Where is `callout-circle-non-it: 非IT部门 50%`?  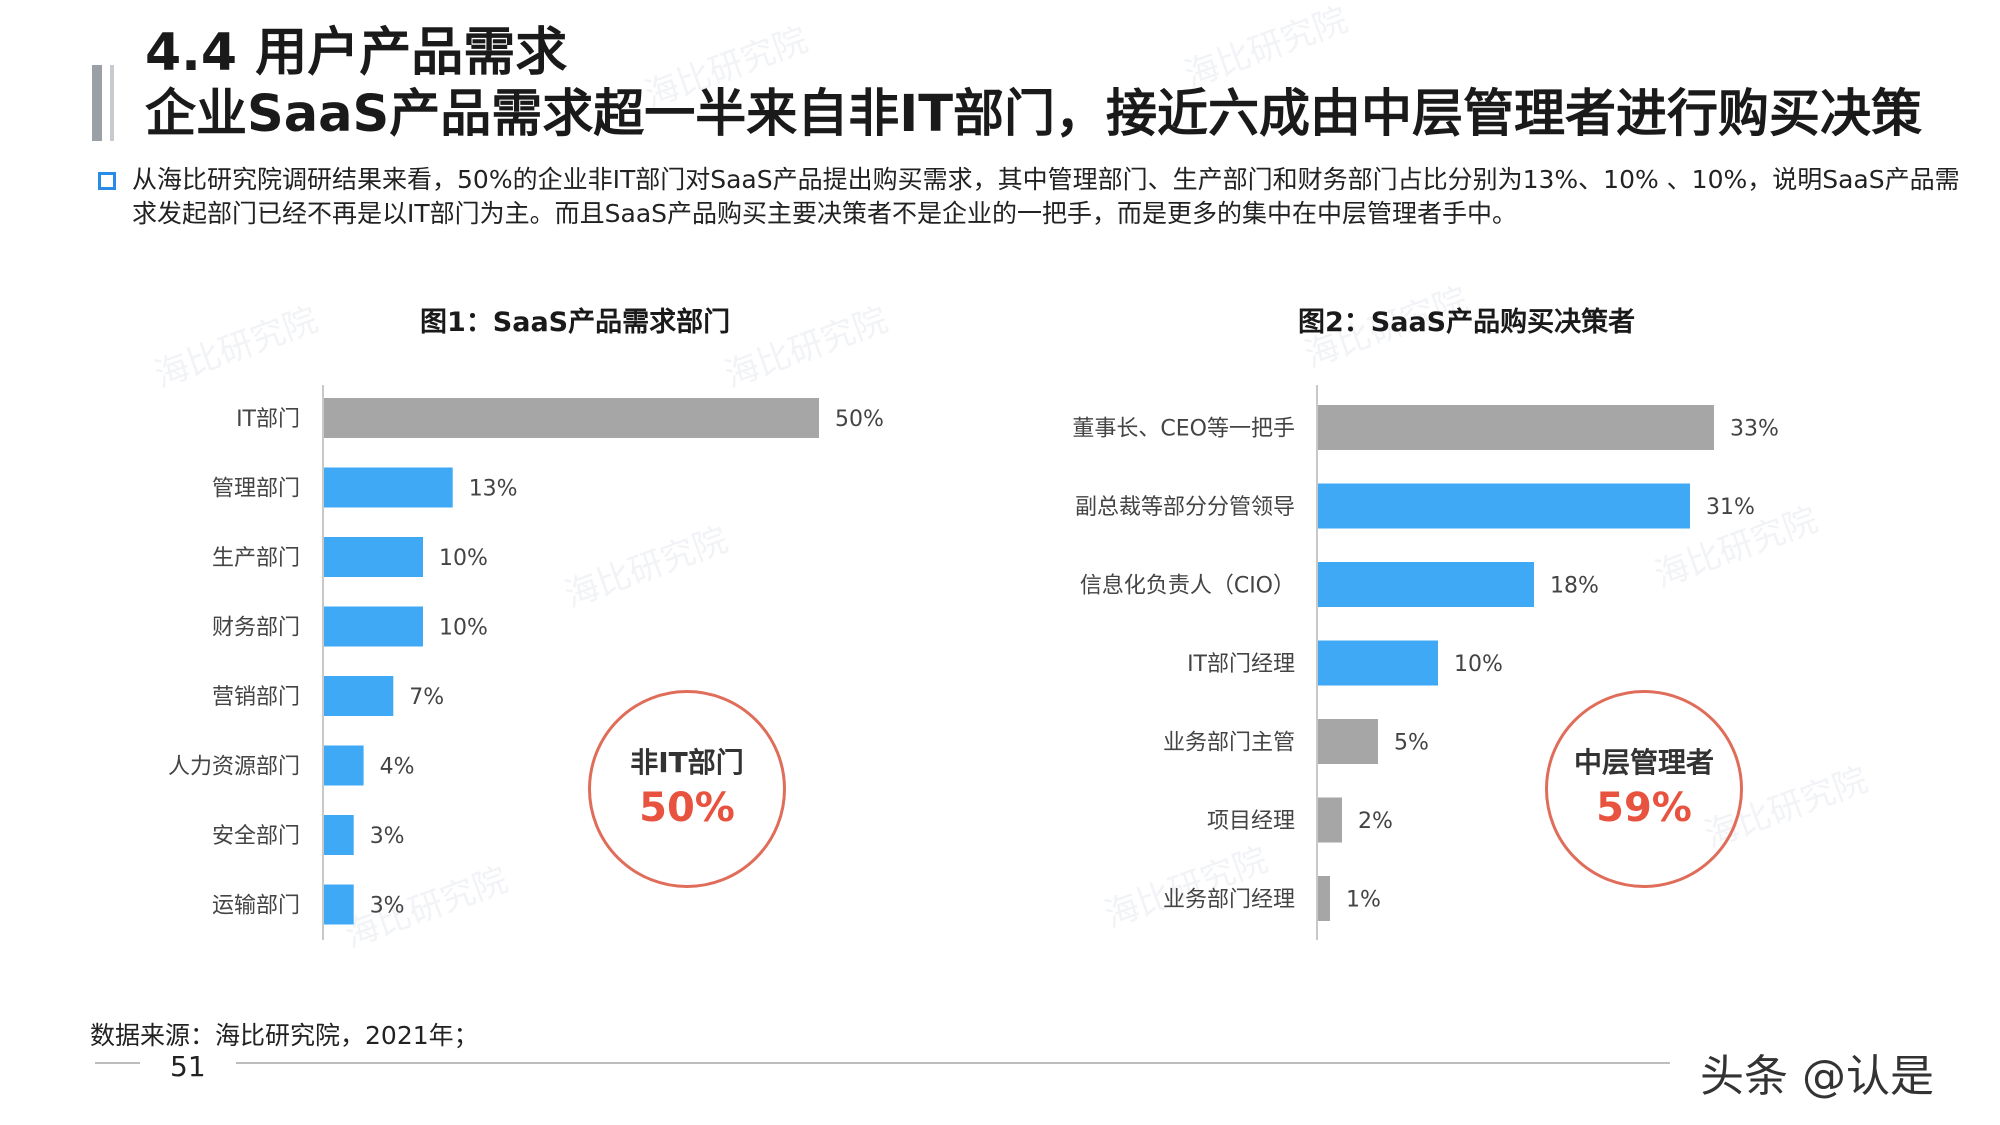
callout-circle-non-it: 非IT部门 50% is located at coordinates (687, 789).